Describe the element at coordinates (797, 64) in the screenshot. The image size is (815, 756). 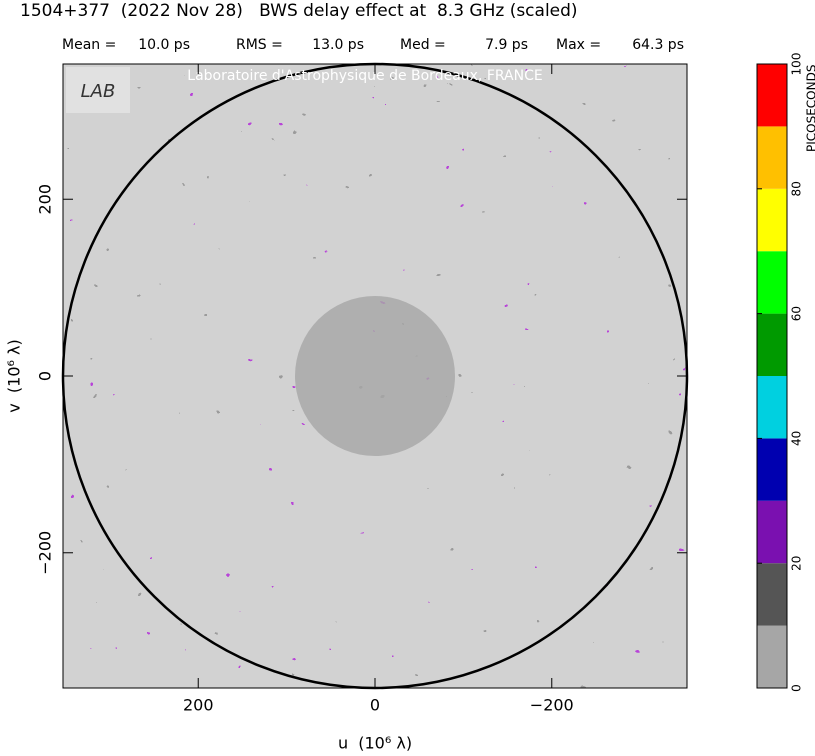
I see `colorbar-tick-label: 100` at that location.